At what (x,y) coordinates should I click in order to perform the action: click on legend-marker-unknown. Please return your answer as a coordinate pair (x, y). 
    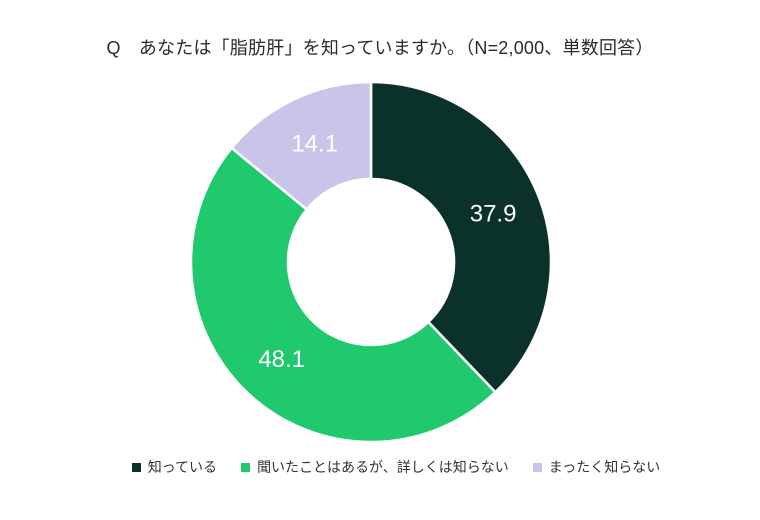
    Looking at the image, I should click on (537, 467).